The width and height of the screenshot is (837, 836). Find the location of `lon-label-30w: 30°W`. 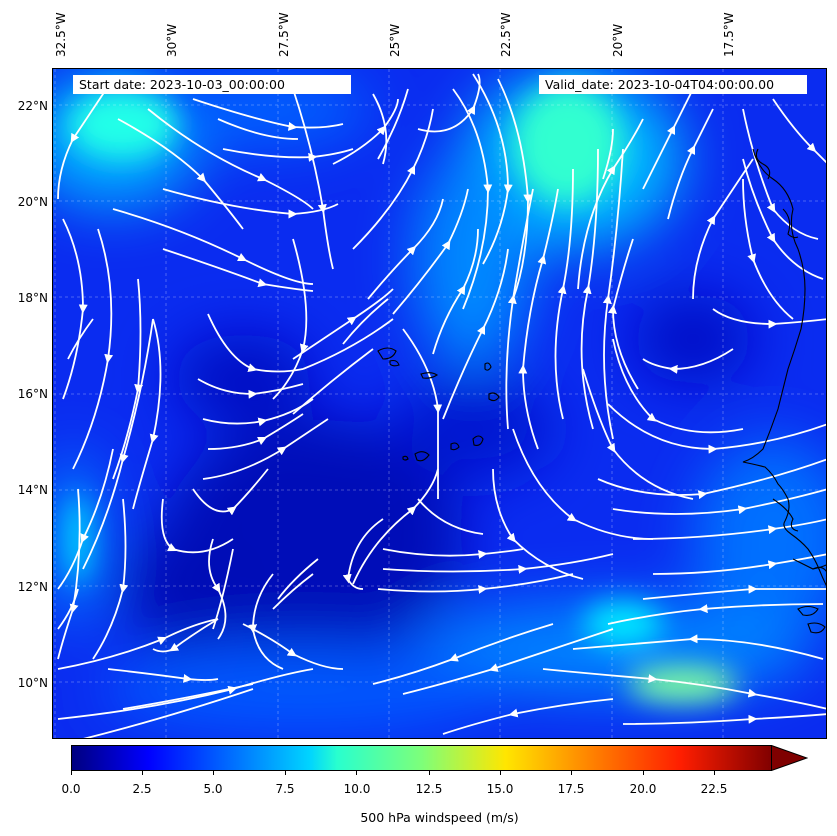

lon-label-30w: 30°W is located at coordinates (172, 40).